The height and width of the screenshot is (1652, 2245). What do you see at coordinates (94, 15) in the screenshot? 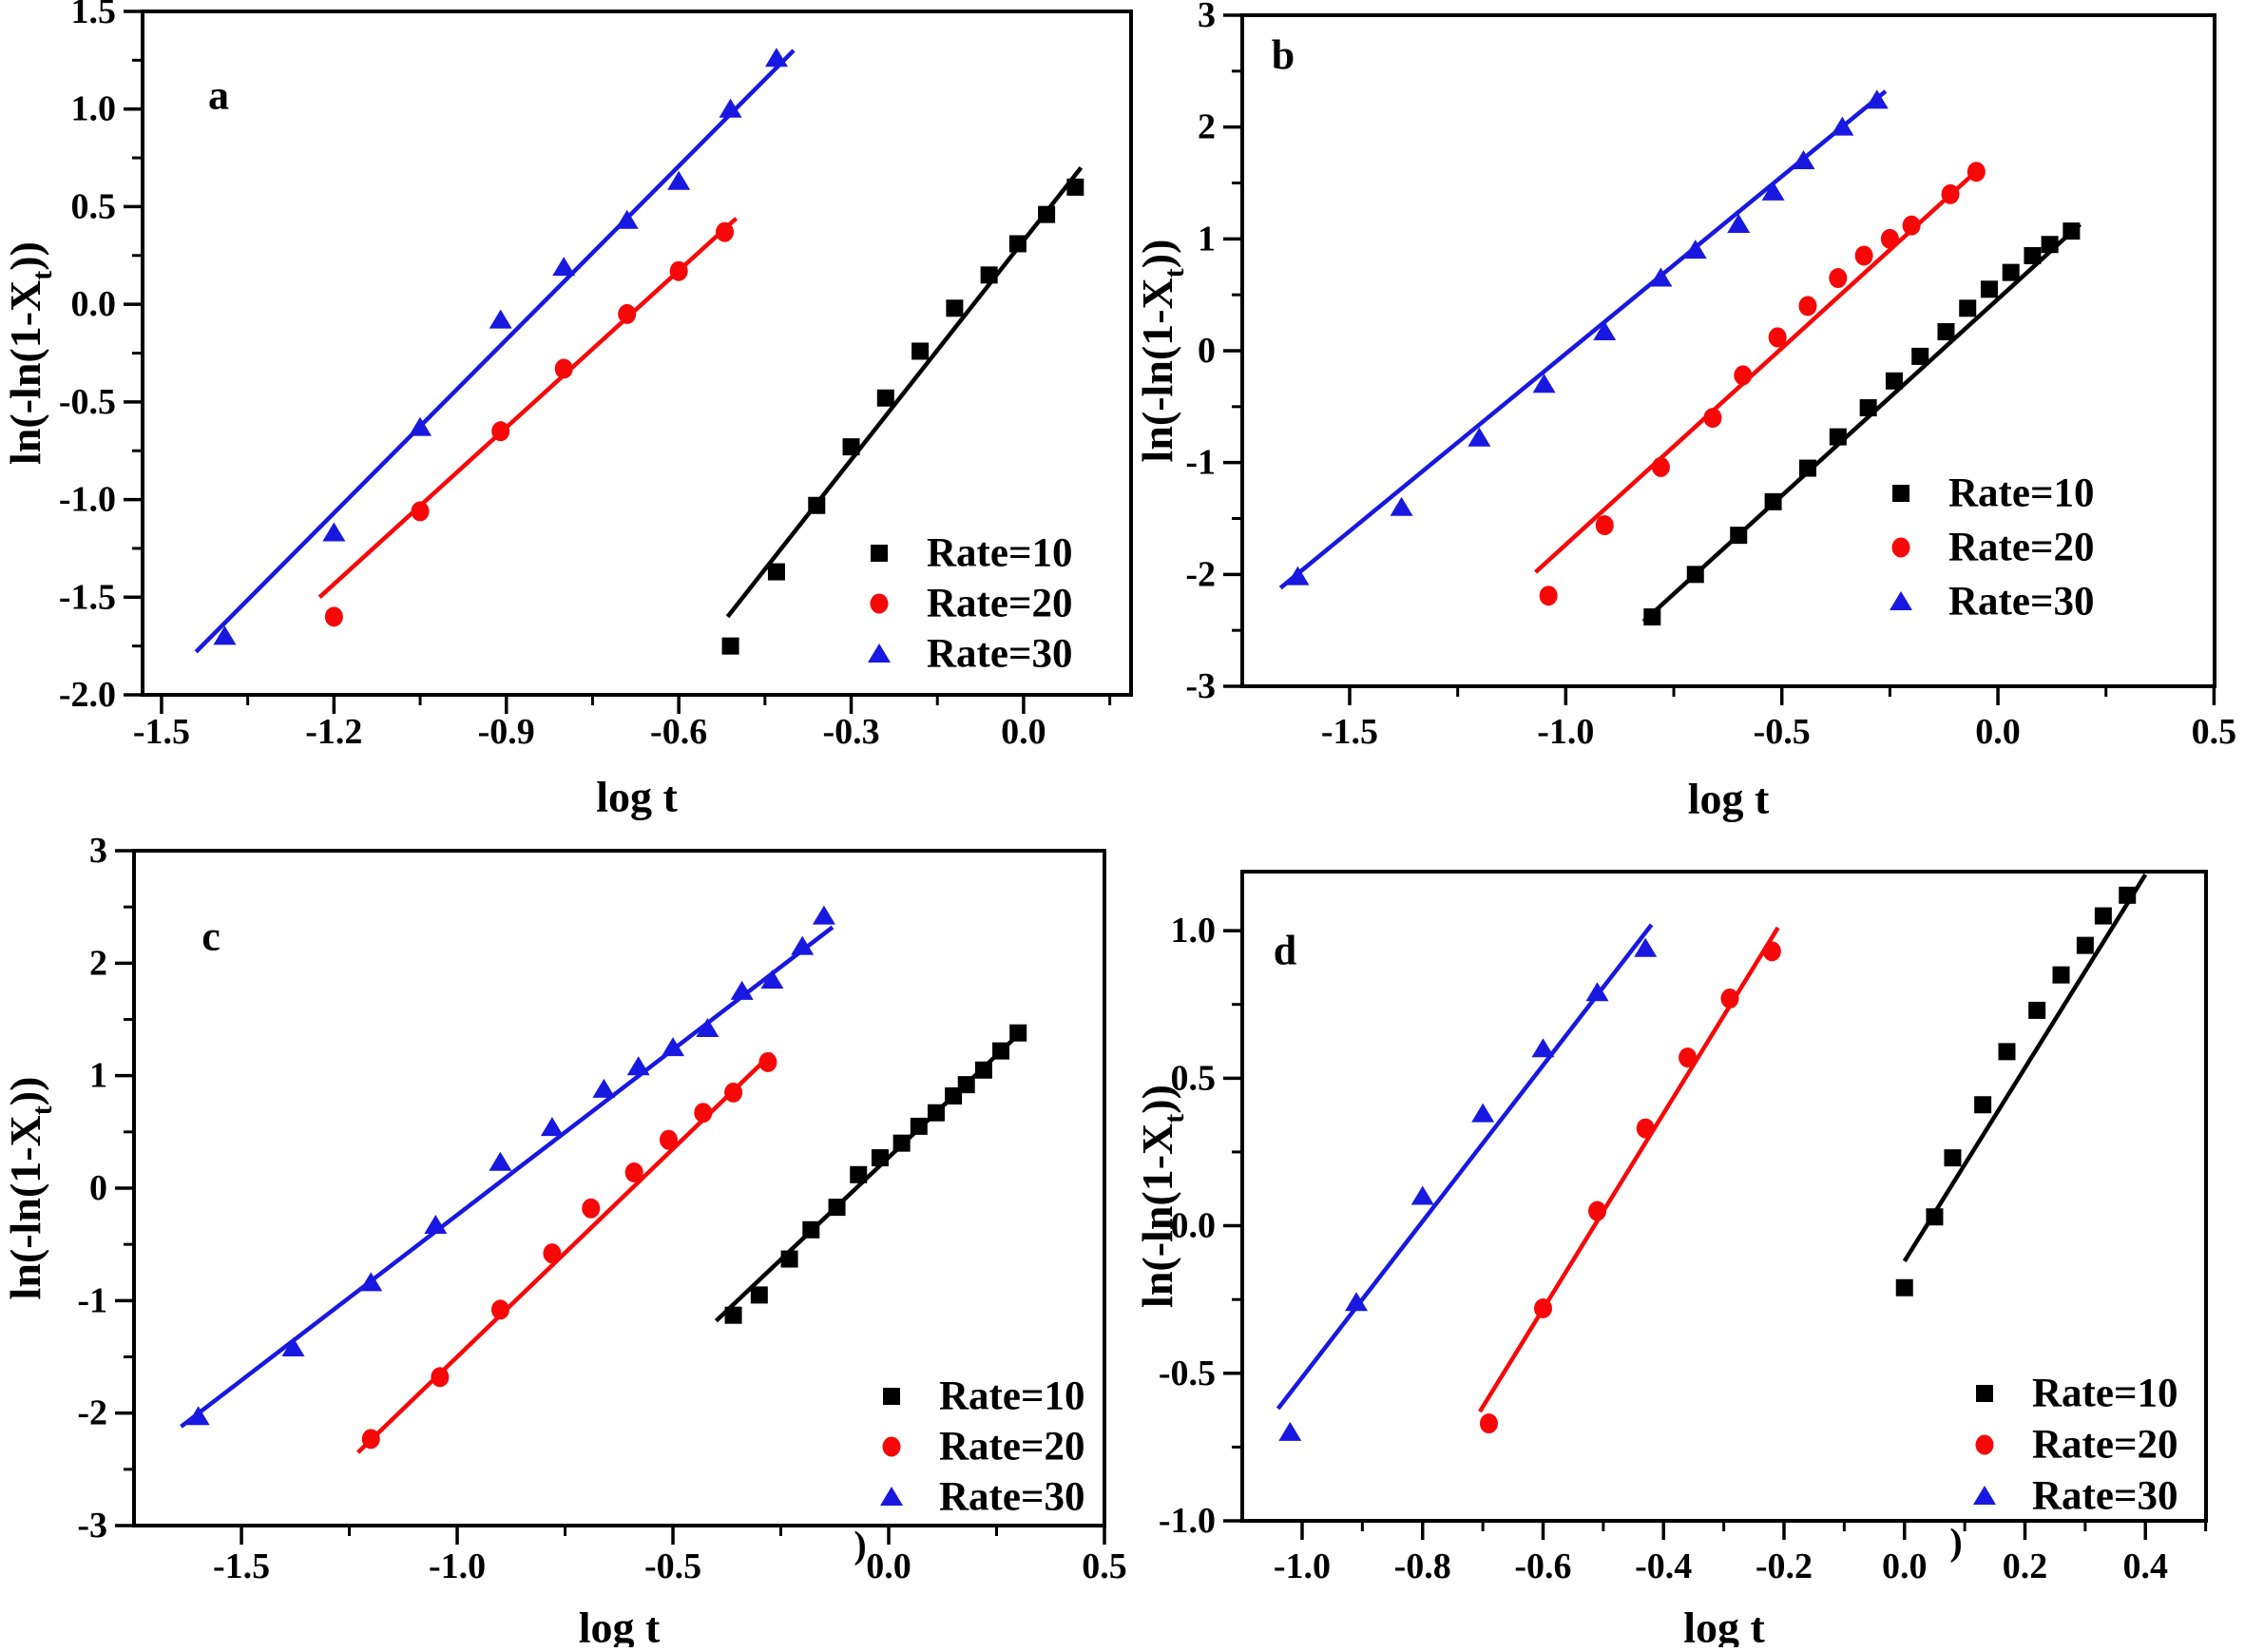
I see `y-tick-label: 1.5` at bounding box center [94, 15].